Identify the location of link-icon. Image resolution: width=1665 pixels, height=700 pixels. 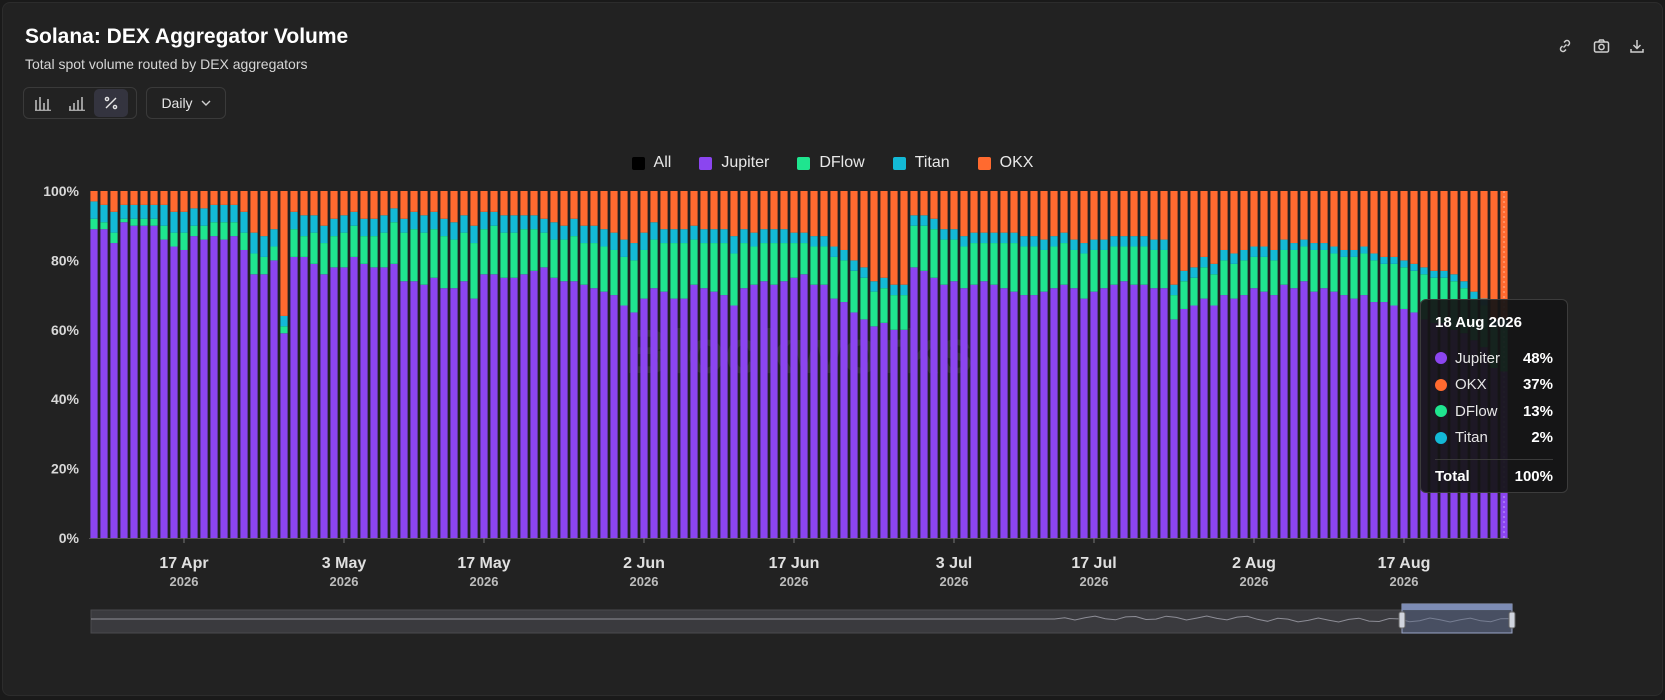
(1565, 46).